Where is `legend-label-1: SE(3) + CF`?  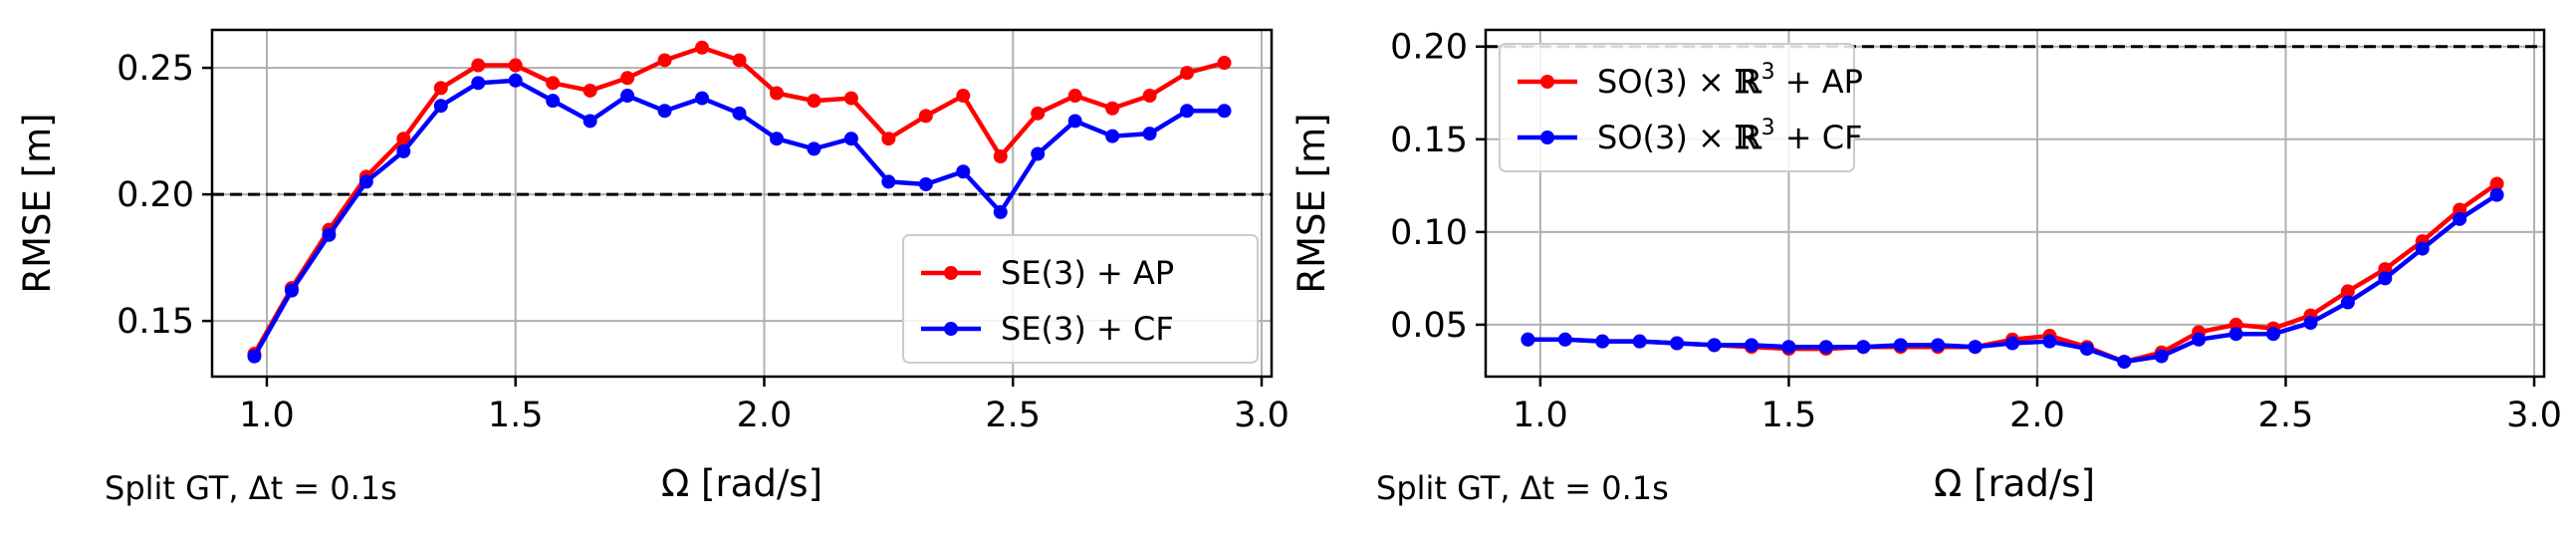 legend-label-1: SE(3) + CF is located at coordinates (1087, 329).